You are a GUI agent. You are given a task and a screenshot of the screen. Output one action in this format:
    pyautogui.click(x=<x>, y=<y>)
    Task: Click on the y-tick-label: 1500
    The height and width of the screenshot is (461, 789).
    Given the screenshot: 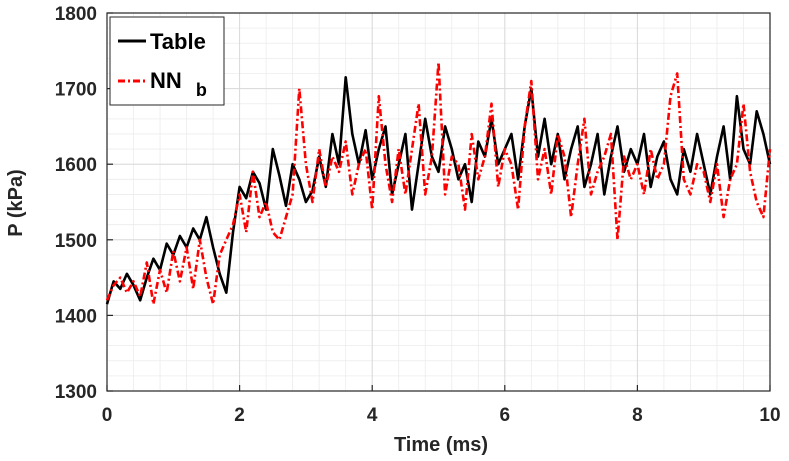 What is the action you would take?
    pyautogui.click(x=76, y=241)
    